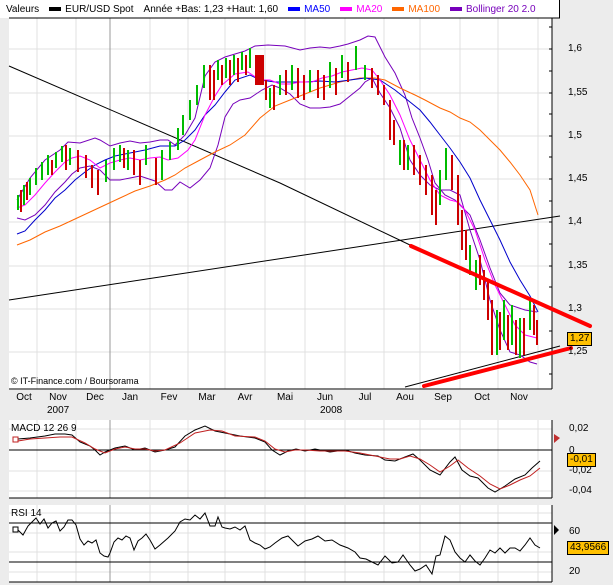 Image resolution: width=613 pixels, height=585 pixels. What do you see at coordinates (580, 490) in the screenshot?
I see `macd-tick: -0,04` at bounding box center [580, 490].